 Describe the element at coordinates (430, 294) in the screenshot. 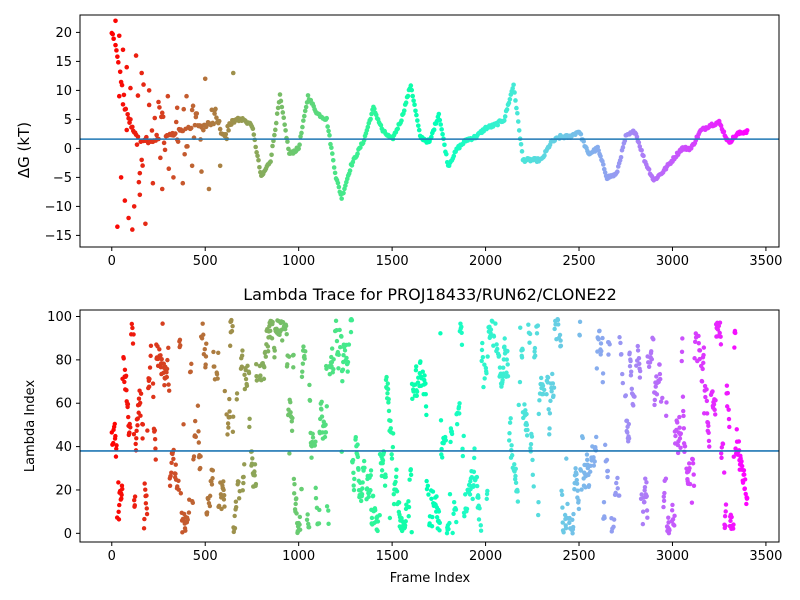

I see `bottom-chart-title: Lambda Trace for PROJ18433/RUN62/CLONE22` at that location.